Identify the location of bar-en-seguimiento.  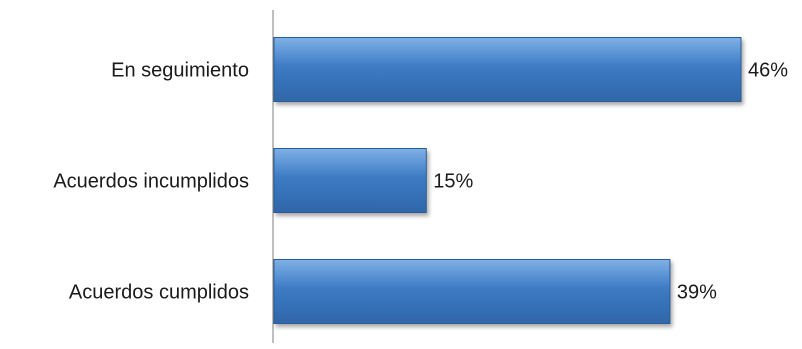
(507, 69).